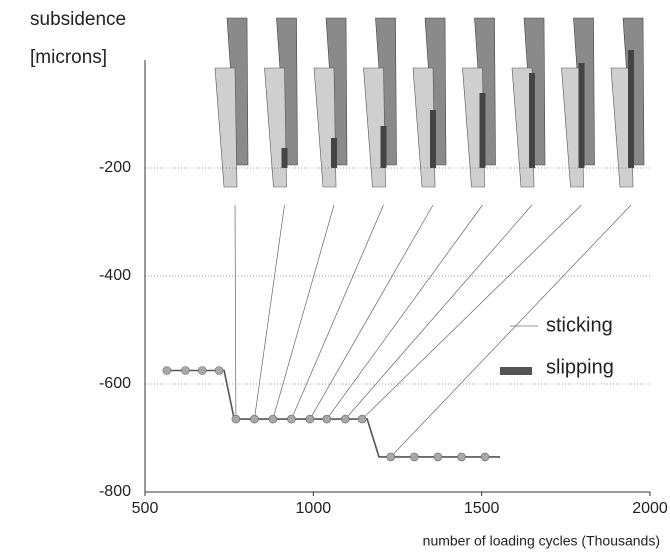 This screenshot has width=670, height=559. I want to click on y-axis-label: [microns], so click(68, 57).